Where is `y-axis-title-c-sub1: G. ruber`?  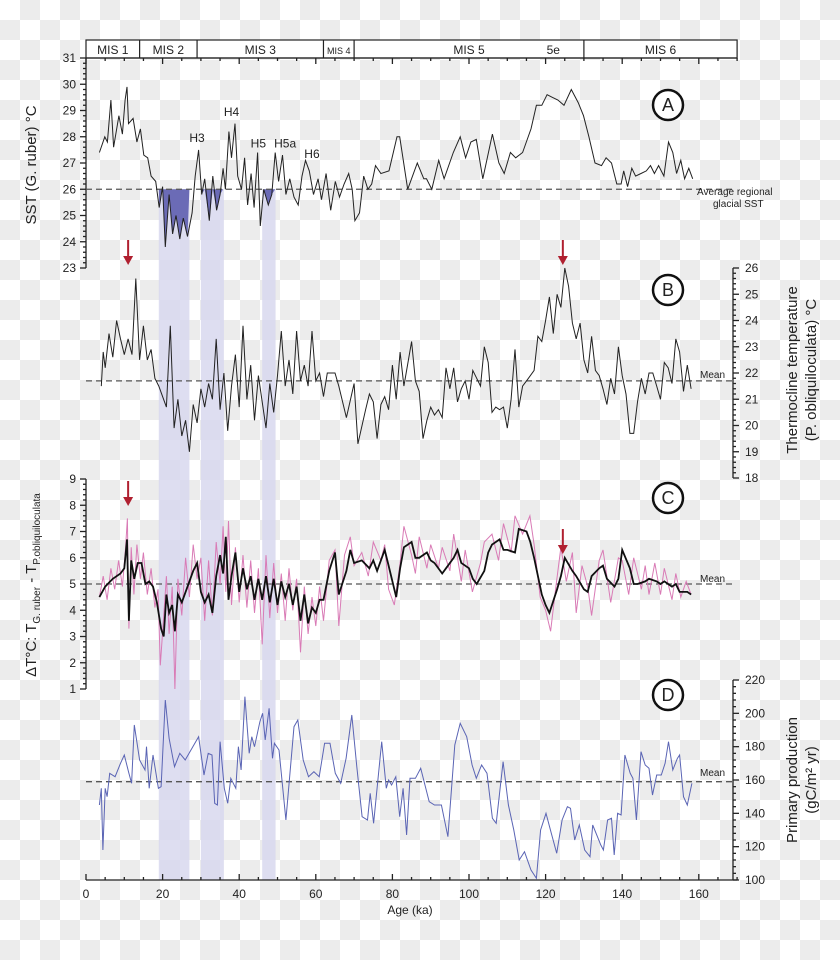 y-axis-title-c-sub1: G. ruber is located at coordinates (37, 604).